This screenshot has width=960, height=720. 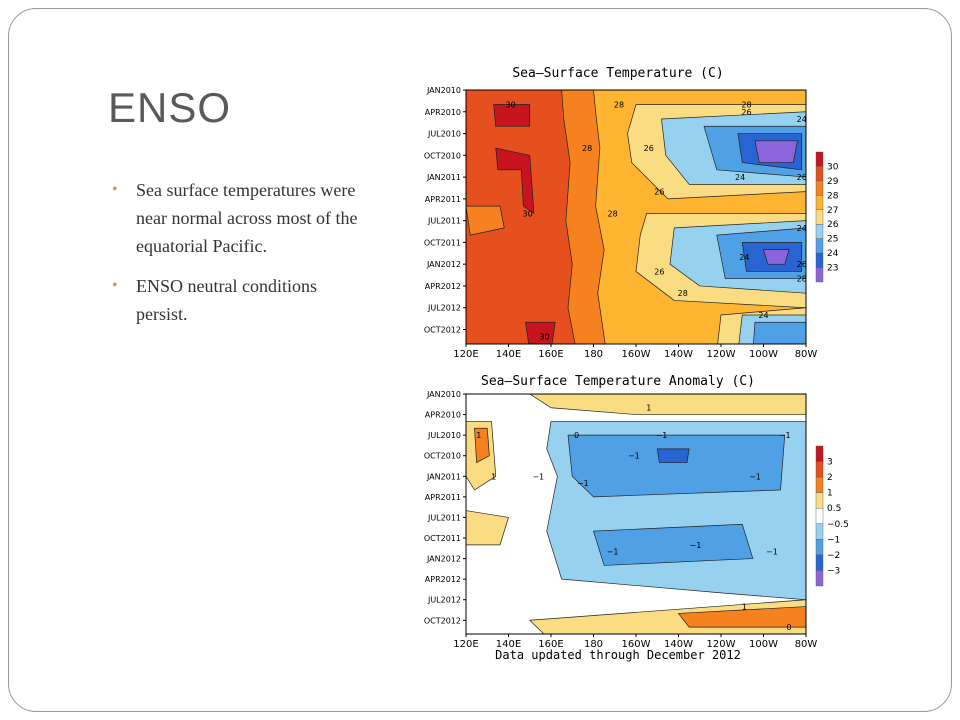 What do you see at coordinates (833, 540) in the screenshot?
I see `legend-label: −1` at bounding box center [833, 540].